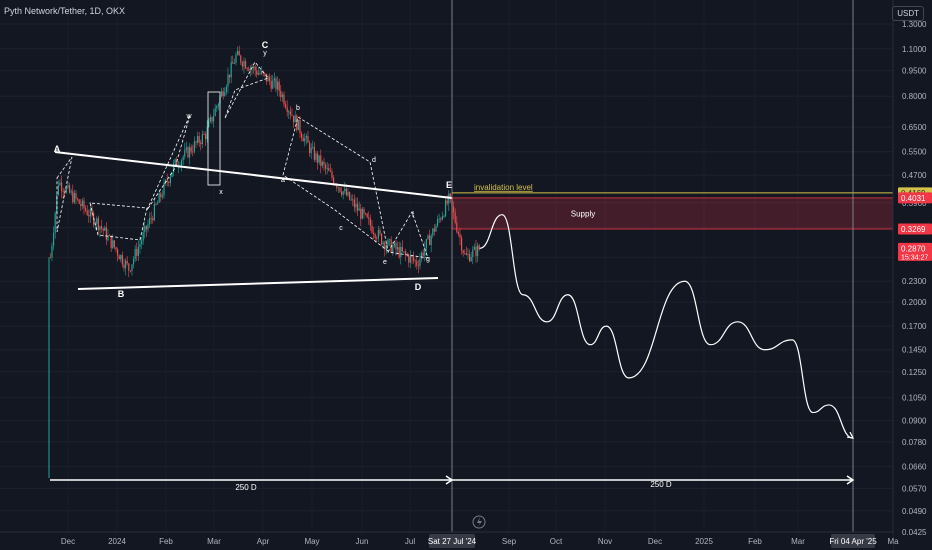  What do you see at coordinates (893, 541) in the screenshot?
I see `time-tick: Ma` at bounding box center [893, 541].